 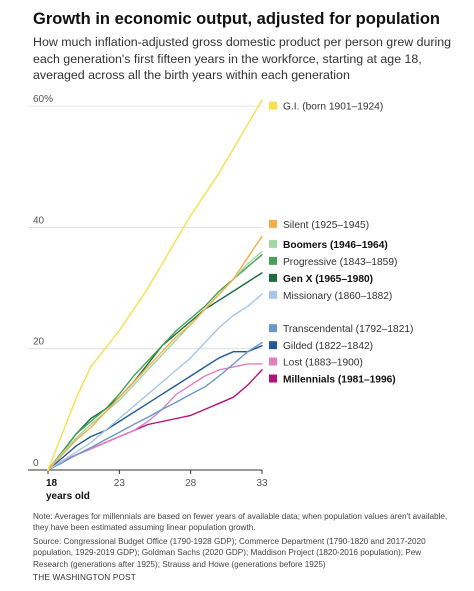 What do you see at coordinates (335, 245) in the screenshot?
I see `series-label: Boomers (1946–1964)` at bounding box center [335, 245].